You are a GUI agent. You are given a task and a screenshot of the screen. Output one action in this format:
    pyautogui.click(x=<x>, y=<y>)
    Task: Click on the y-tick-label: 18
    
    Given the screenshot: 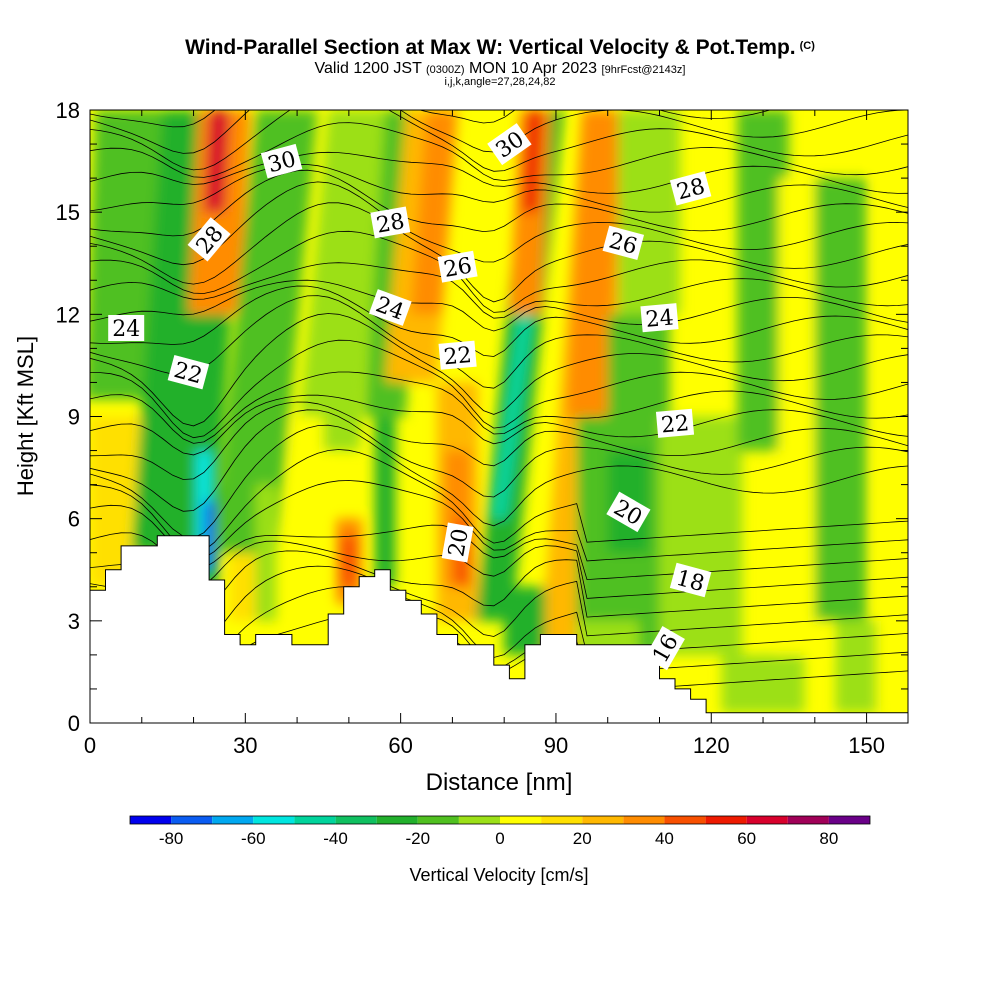 What is the action you would take?
    pyautogui.click(x=68, y=110)
    